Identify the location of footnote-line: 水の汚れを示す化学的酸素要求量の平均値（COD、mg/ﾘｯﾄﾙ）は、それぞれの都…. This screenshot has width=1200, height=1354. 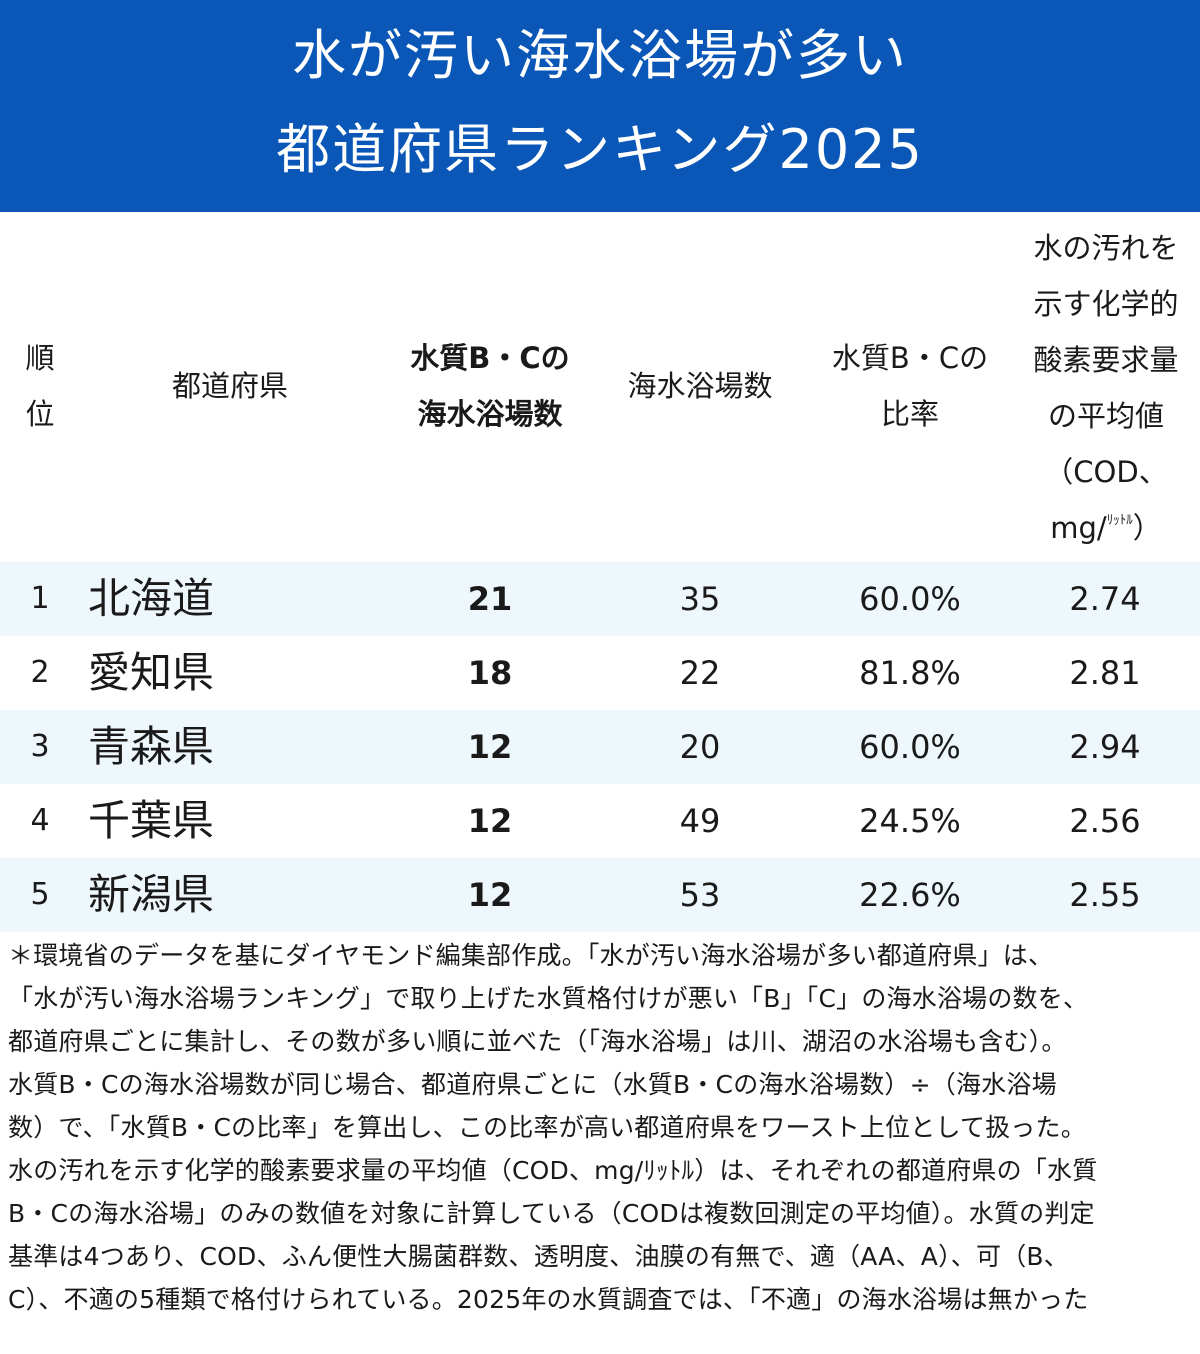
(553, 1170).